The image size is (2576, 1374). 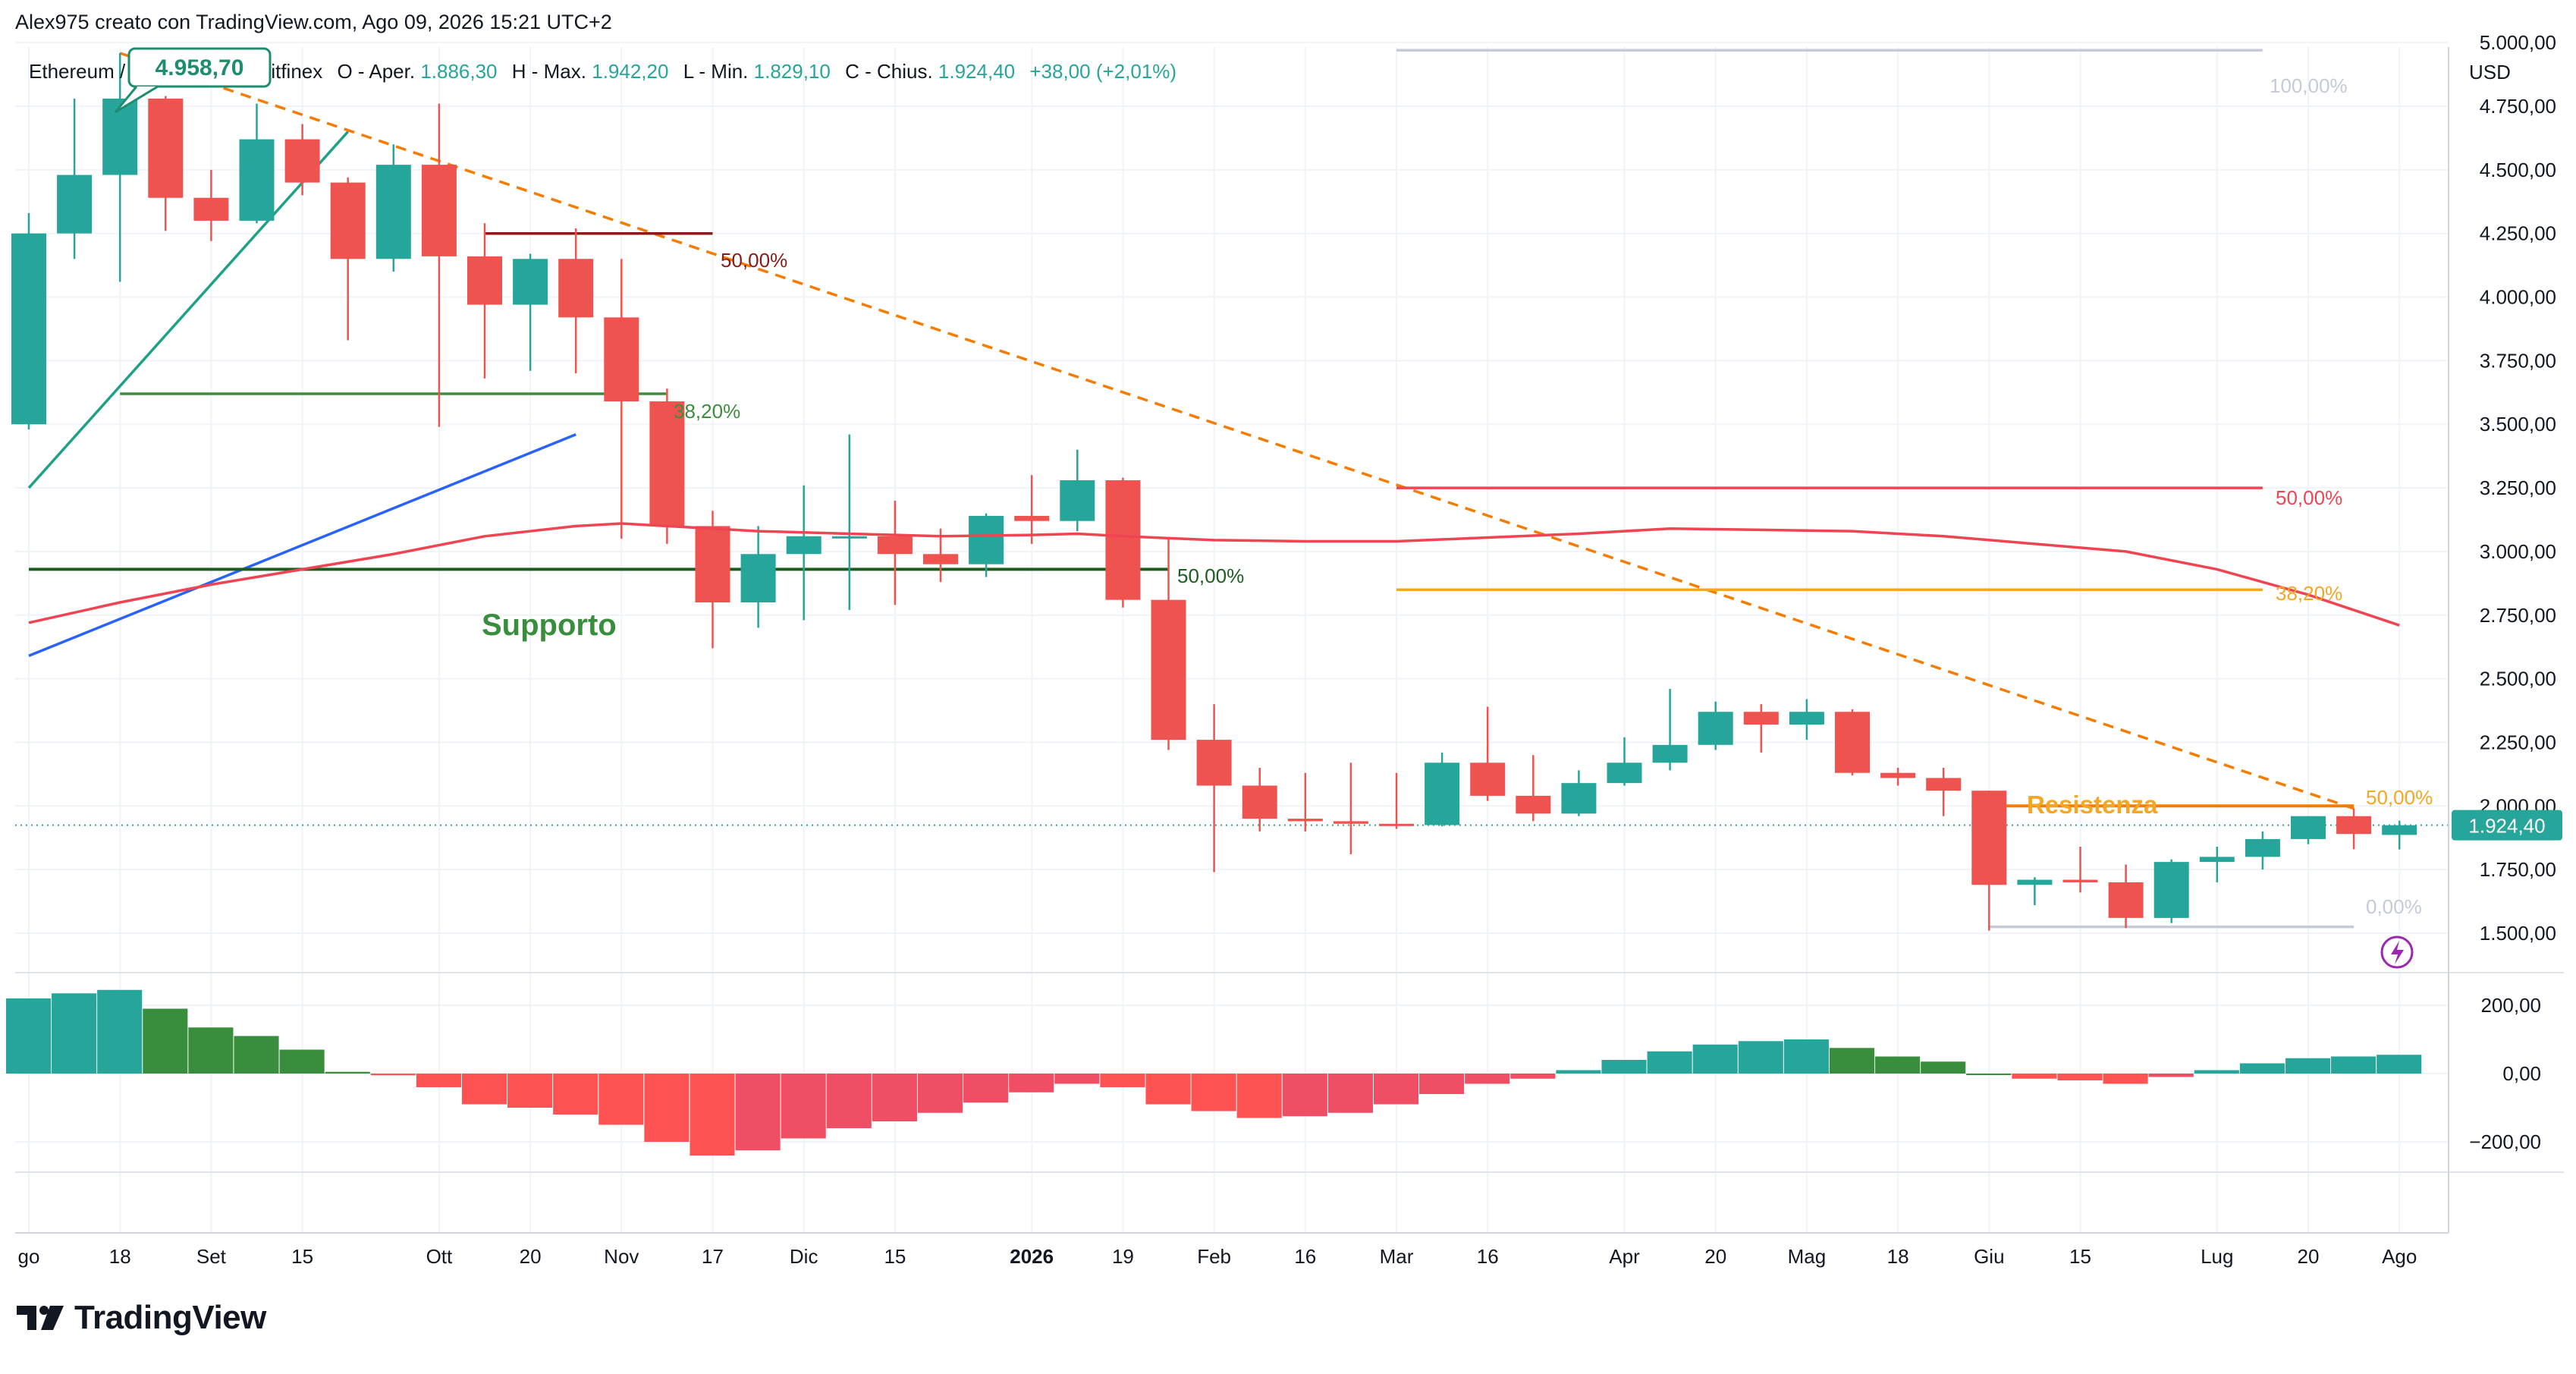 What do you see at coordinates (141, 1318) in the screenshot?
I see `brand-logo: TradingView` at bounding box center [141, 1318].